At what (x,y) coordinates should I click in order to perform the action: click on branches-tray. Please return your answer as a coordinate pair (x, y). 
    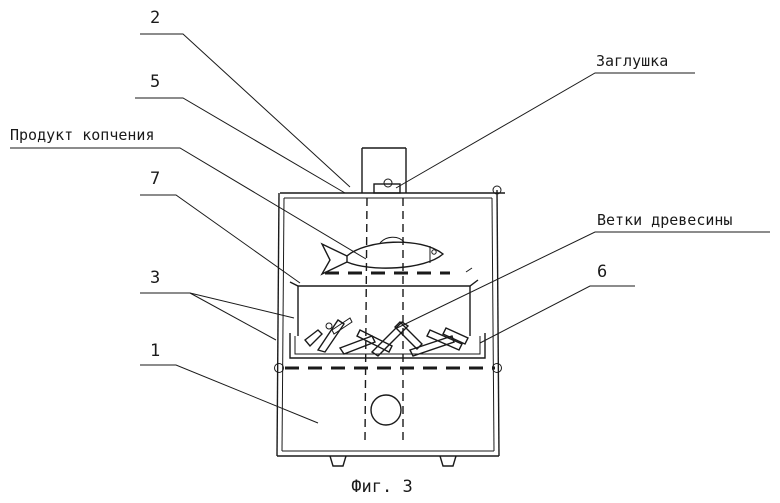
    Looking at the image, I should click on (387, 346).